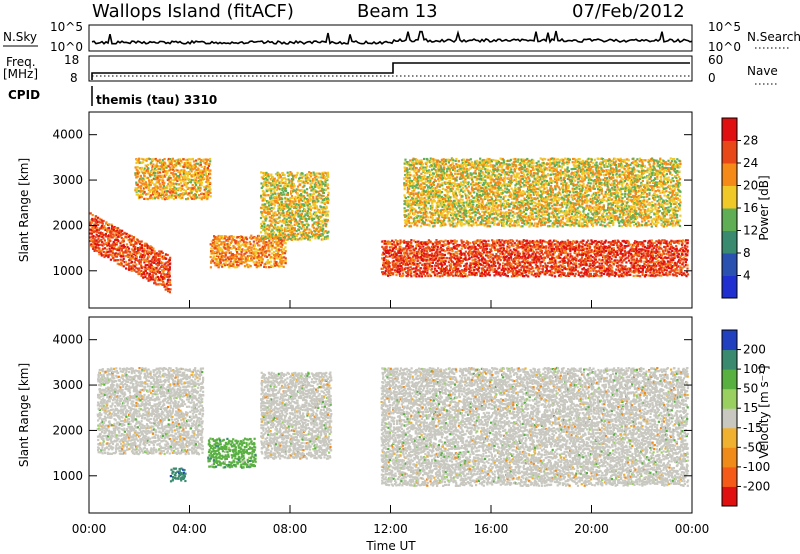 The width and height of the screenshot is (800, 554). Describe the element at coordinates (392, 37) in the screenshot. I see `nsky-trace` at that location.